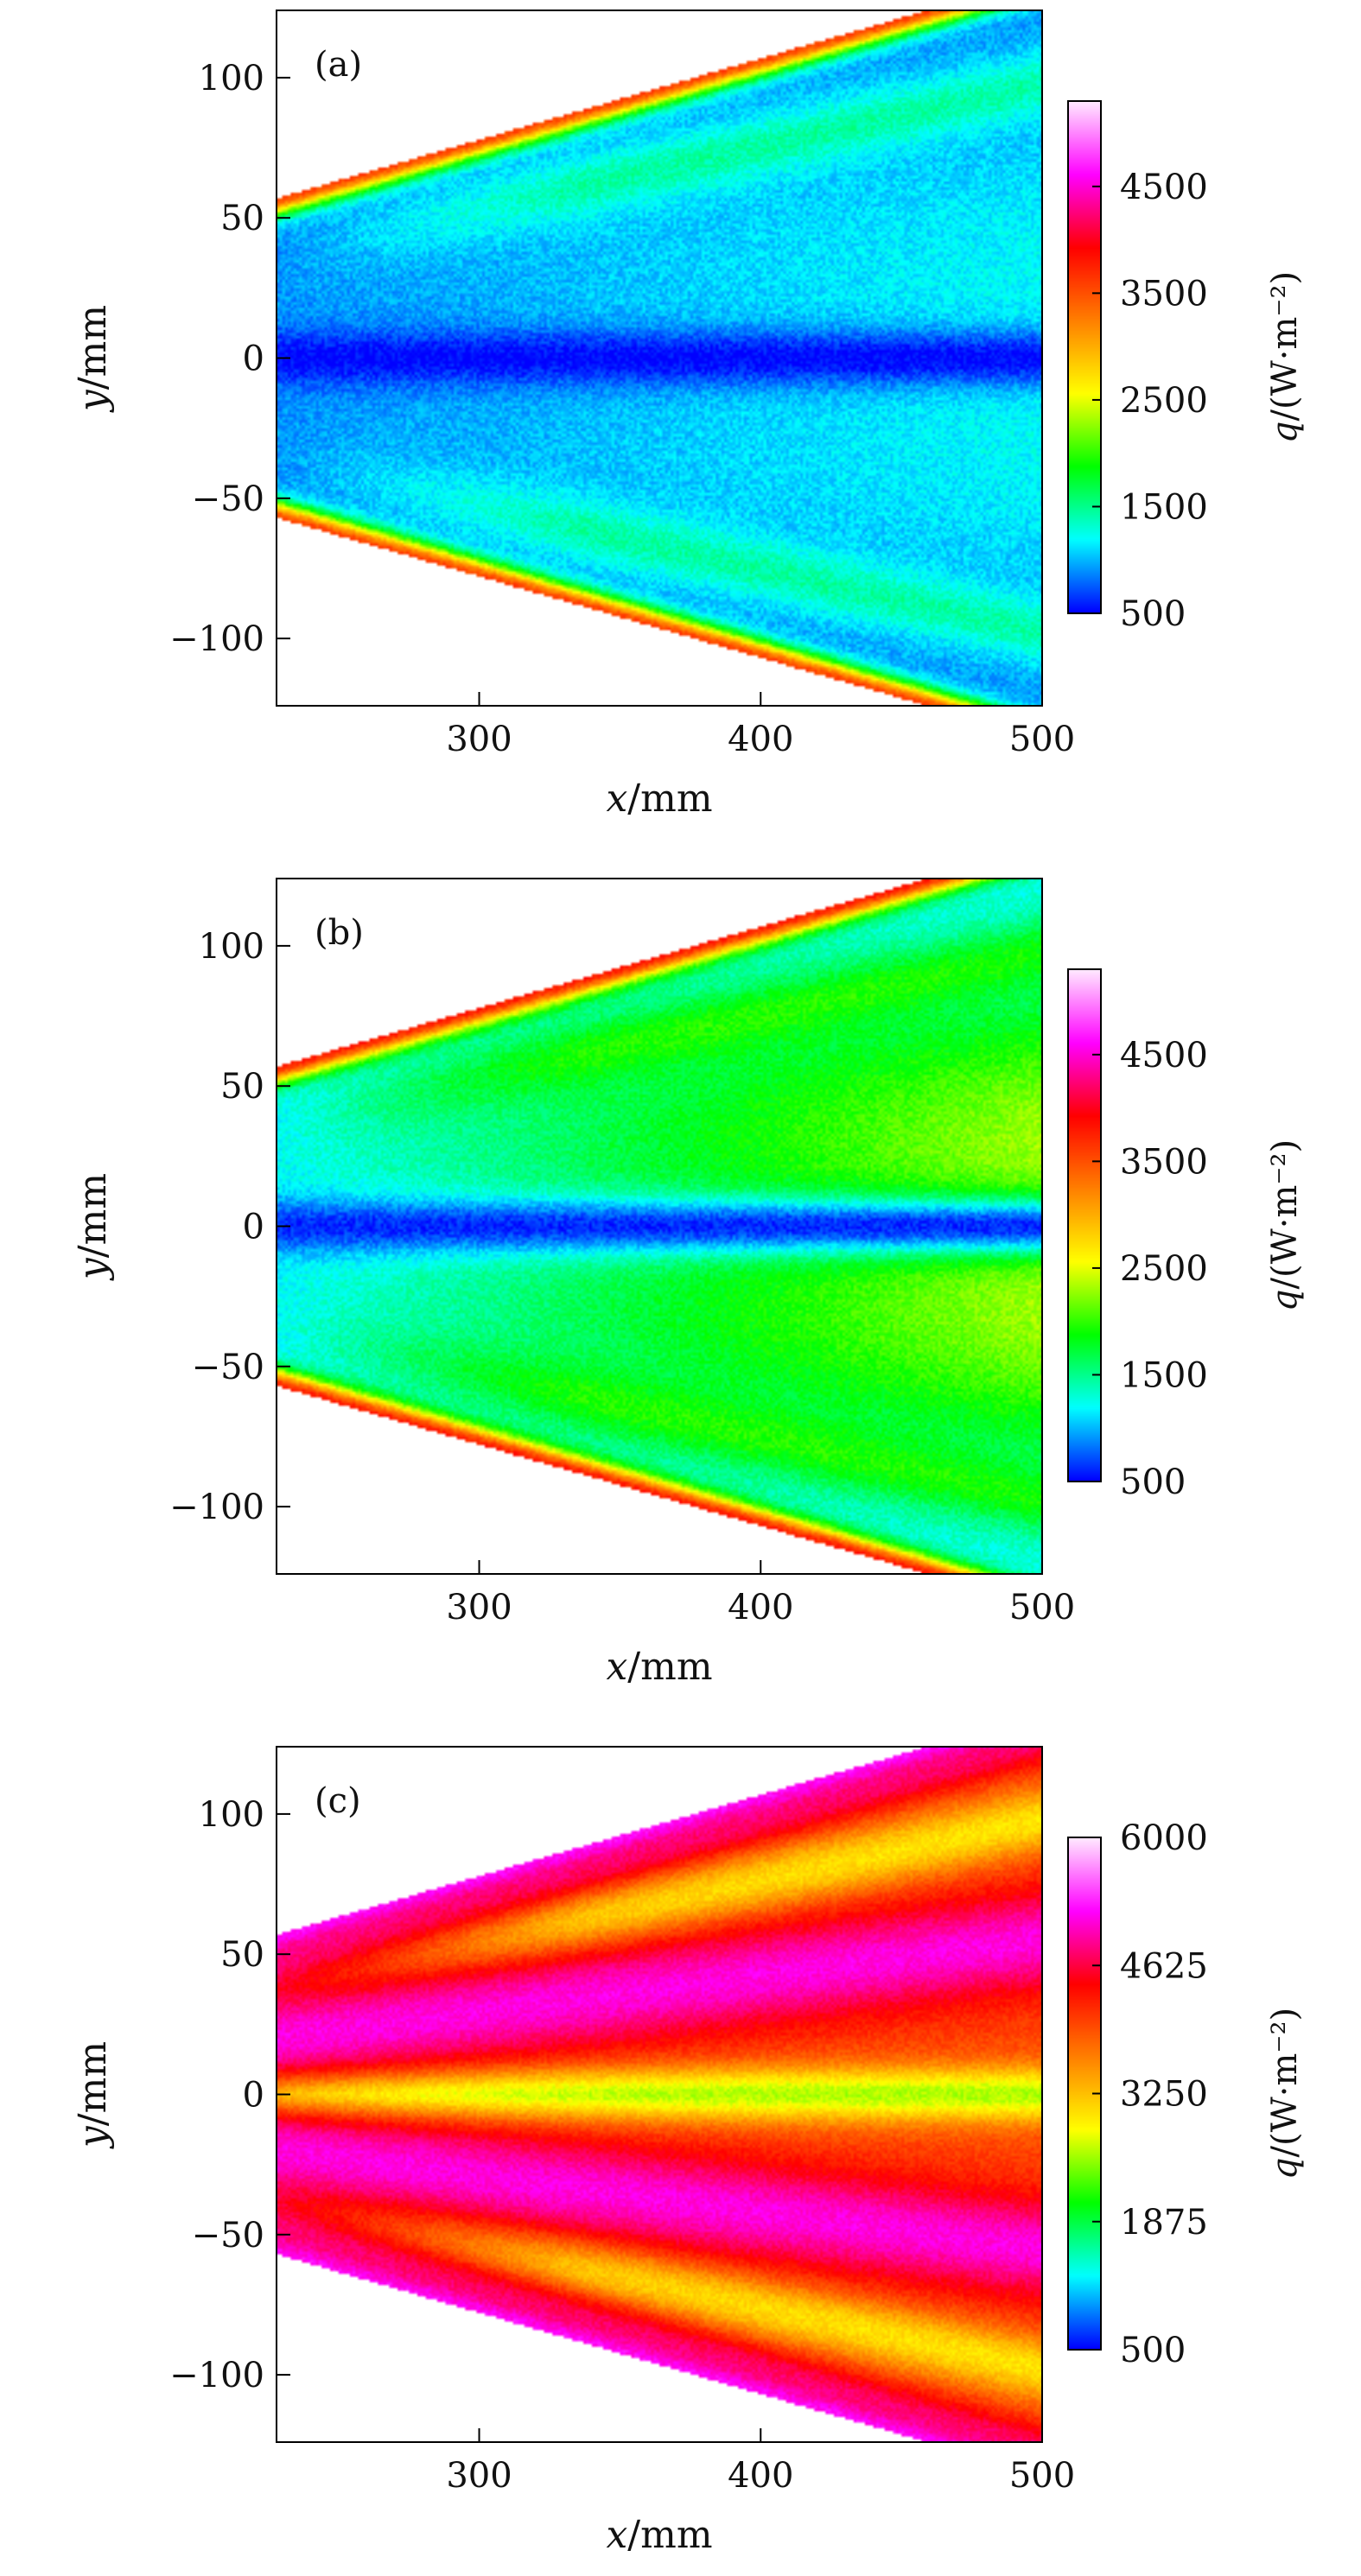 This screenshot has height=2576, width=1361. Describe the element at coordinates (1164, 1838) in the screenshot. I see `colorbar-tick-label: 6000` at that location.